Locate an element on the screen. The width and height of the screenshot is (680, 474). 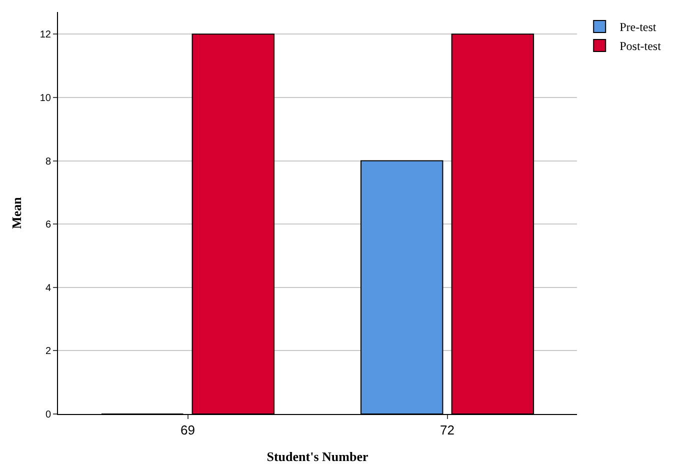
y-axis-title: Mean is located at coordinates (16, 212).